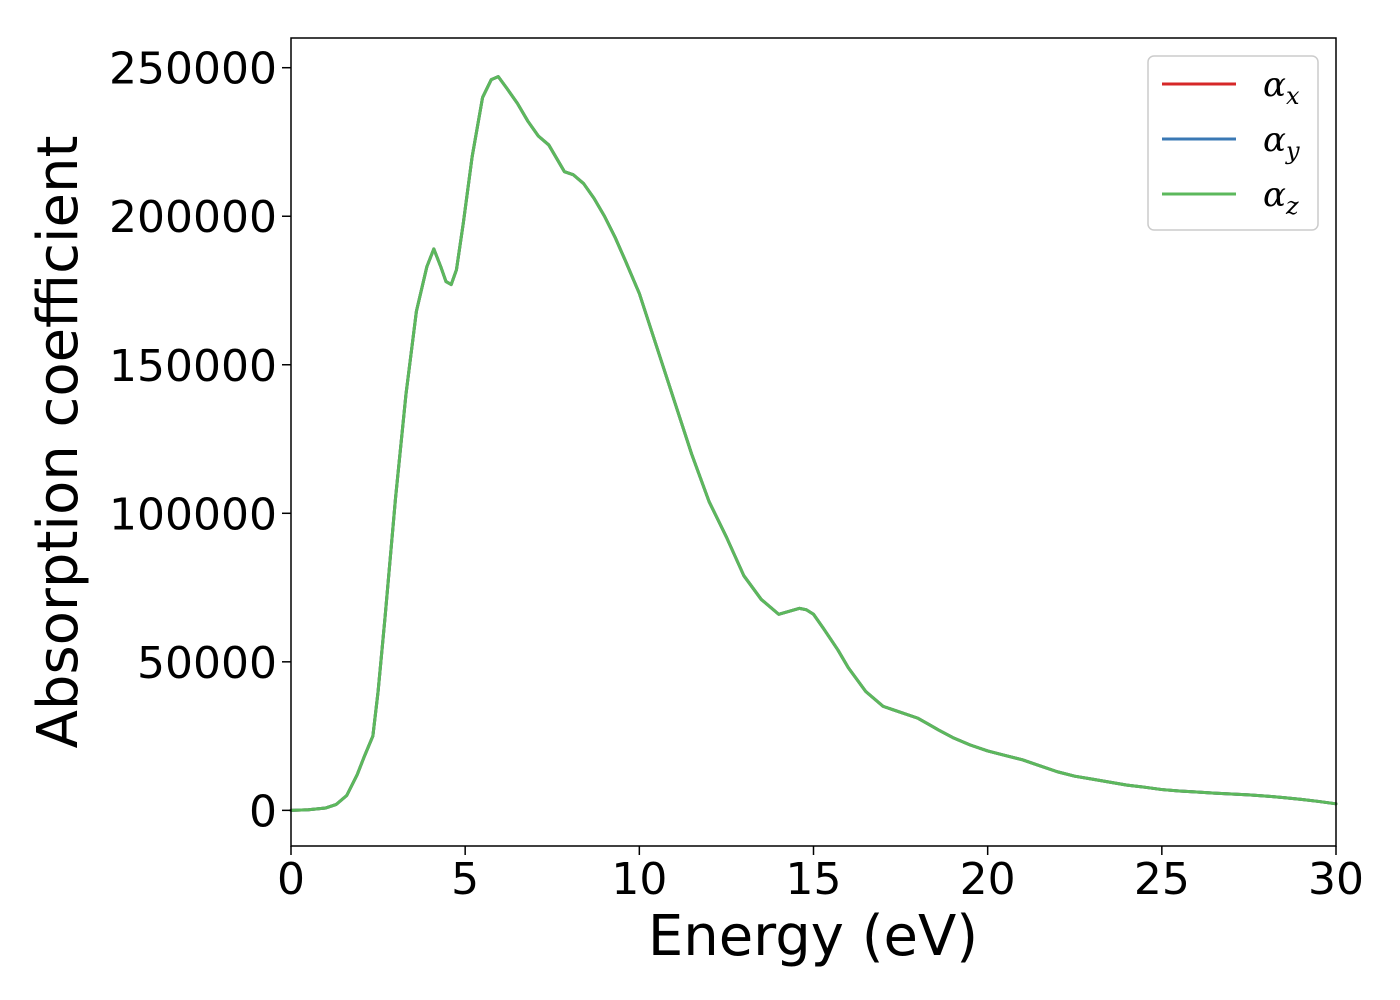 The width and height of the screenshot is (1400, 1000). What do you see at coordinates (813, 936) in the screenshot?
I see `x-axis-label: Energy (eV)` at bounding box center [813, 936].